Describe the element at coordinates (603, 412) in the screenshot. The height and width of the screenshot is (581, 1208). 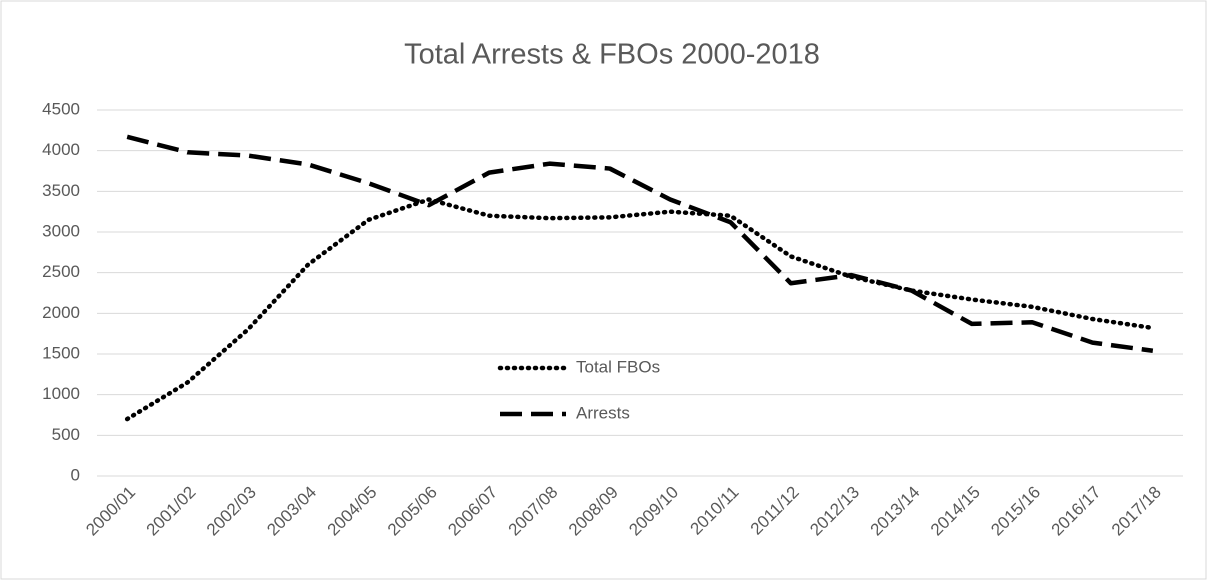
I see `legend-label: Arrests` at that location.